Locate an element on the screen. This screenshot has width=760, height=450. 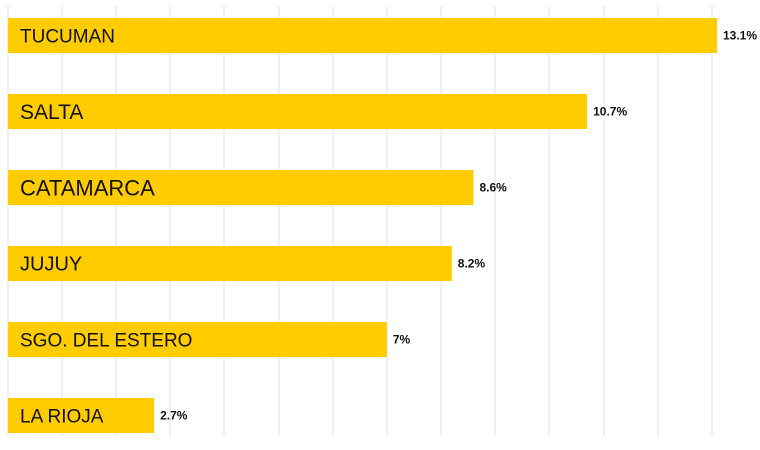
category-label: SGO. DEL ESTERO is located at coordinates (106, 340).